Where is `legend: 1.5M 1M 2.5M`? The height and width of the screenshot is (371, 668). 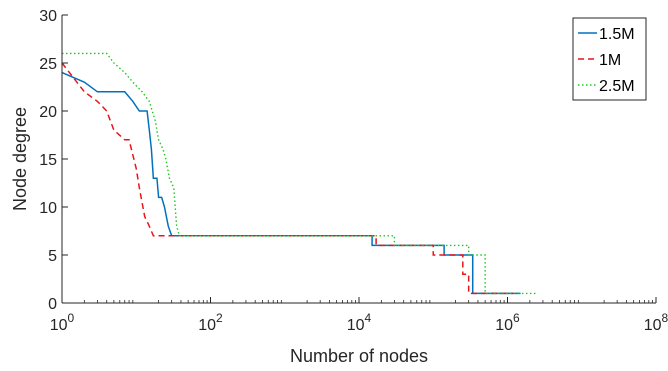 legend: 1.5M 1M 2.5M is located at coordinates (609, 59).